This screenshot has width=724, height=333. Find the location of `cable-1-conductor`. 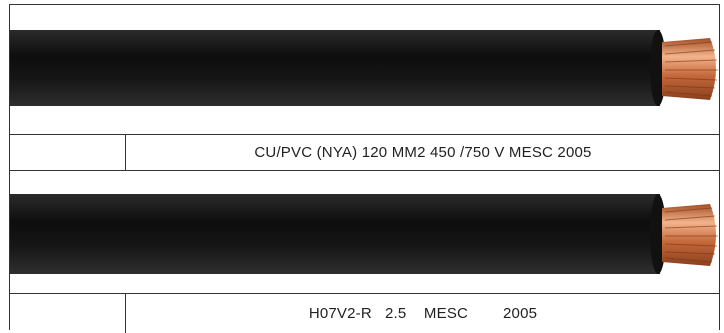

cable-1-conductor is located at coordinates (689, 69).